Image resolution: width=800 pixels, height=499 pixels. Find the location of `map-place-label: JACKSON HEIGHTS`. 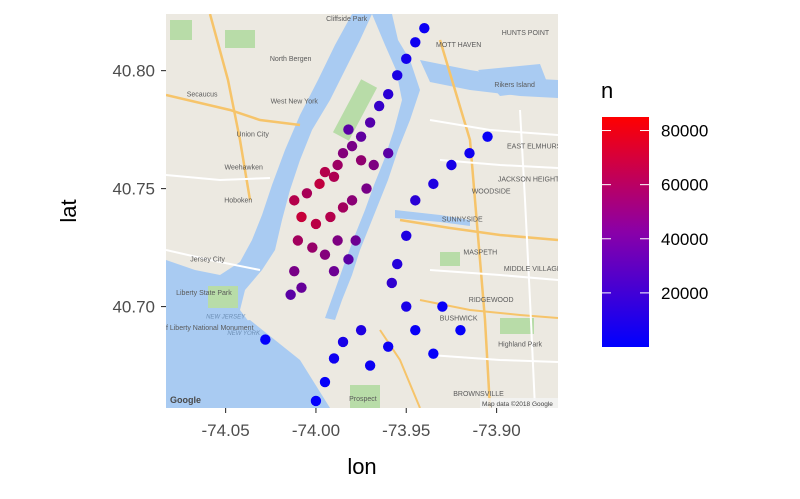

map-place-label: JACKSON HEIGHTS is located at coordinates (531, 180).